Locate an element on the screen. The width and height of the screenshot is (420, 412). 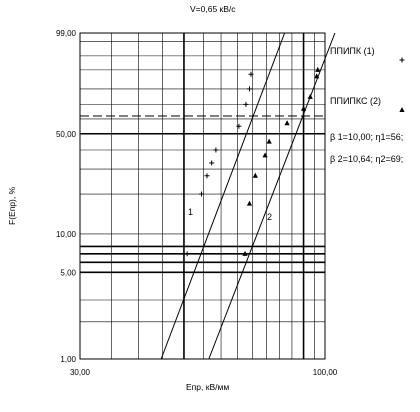
legend-plus-icon is located at coordinates (402, 60).